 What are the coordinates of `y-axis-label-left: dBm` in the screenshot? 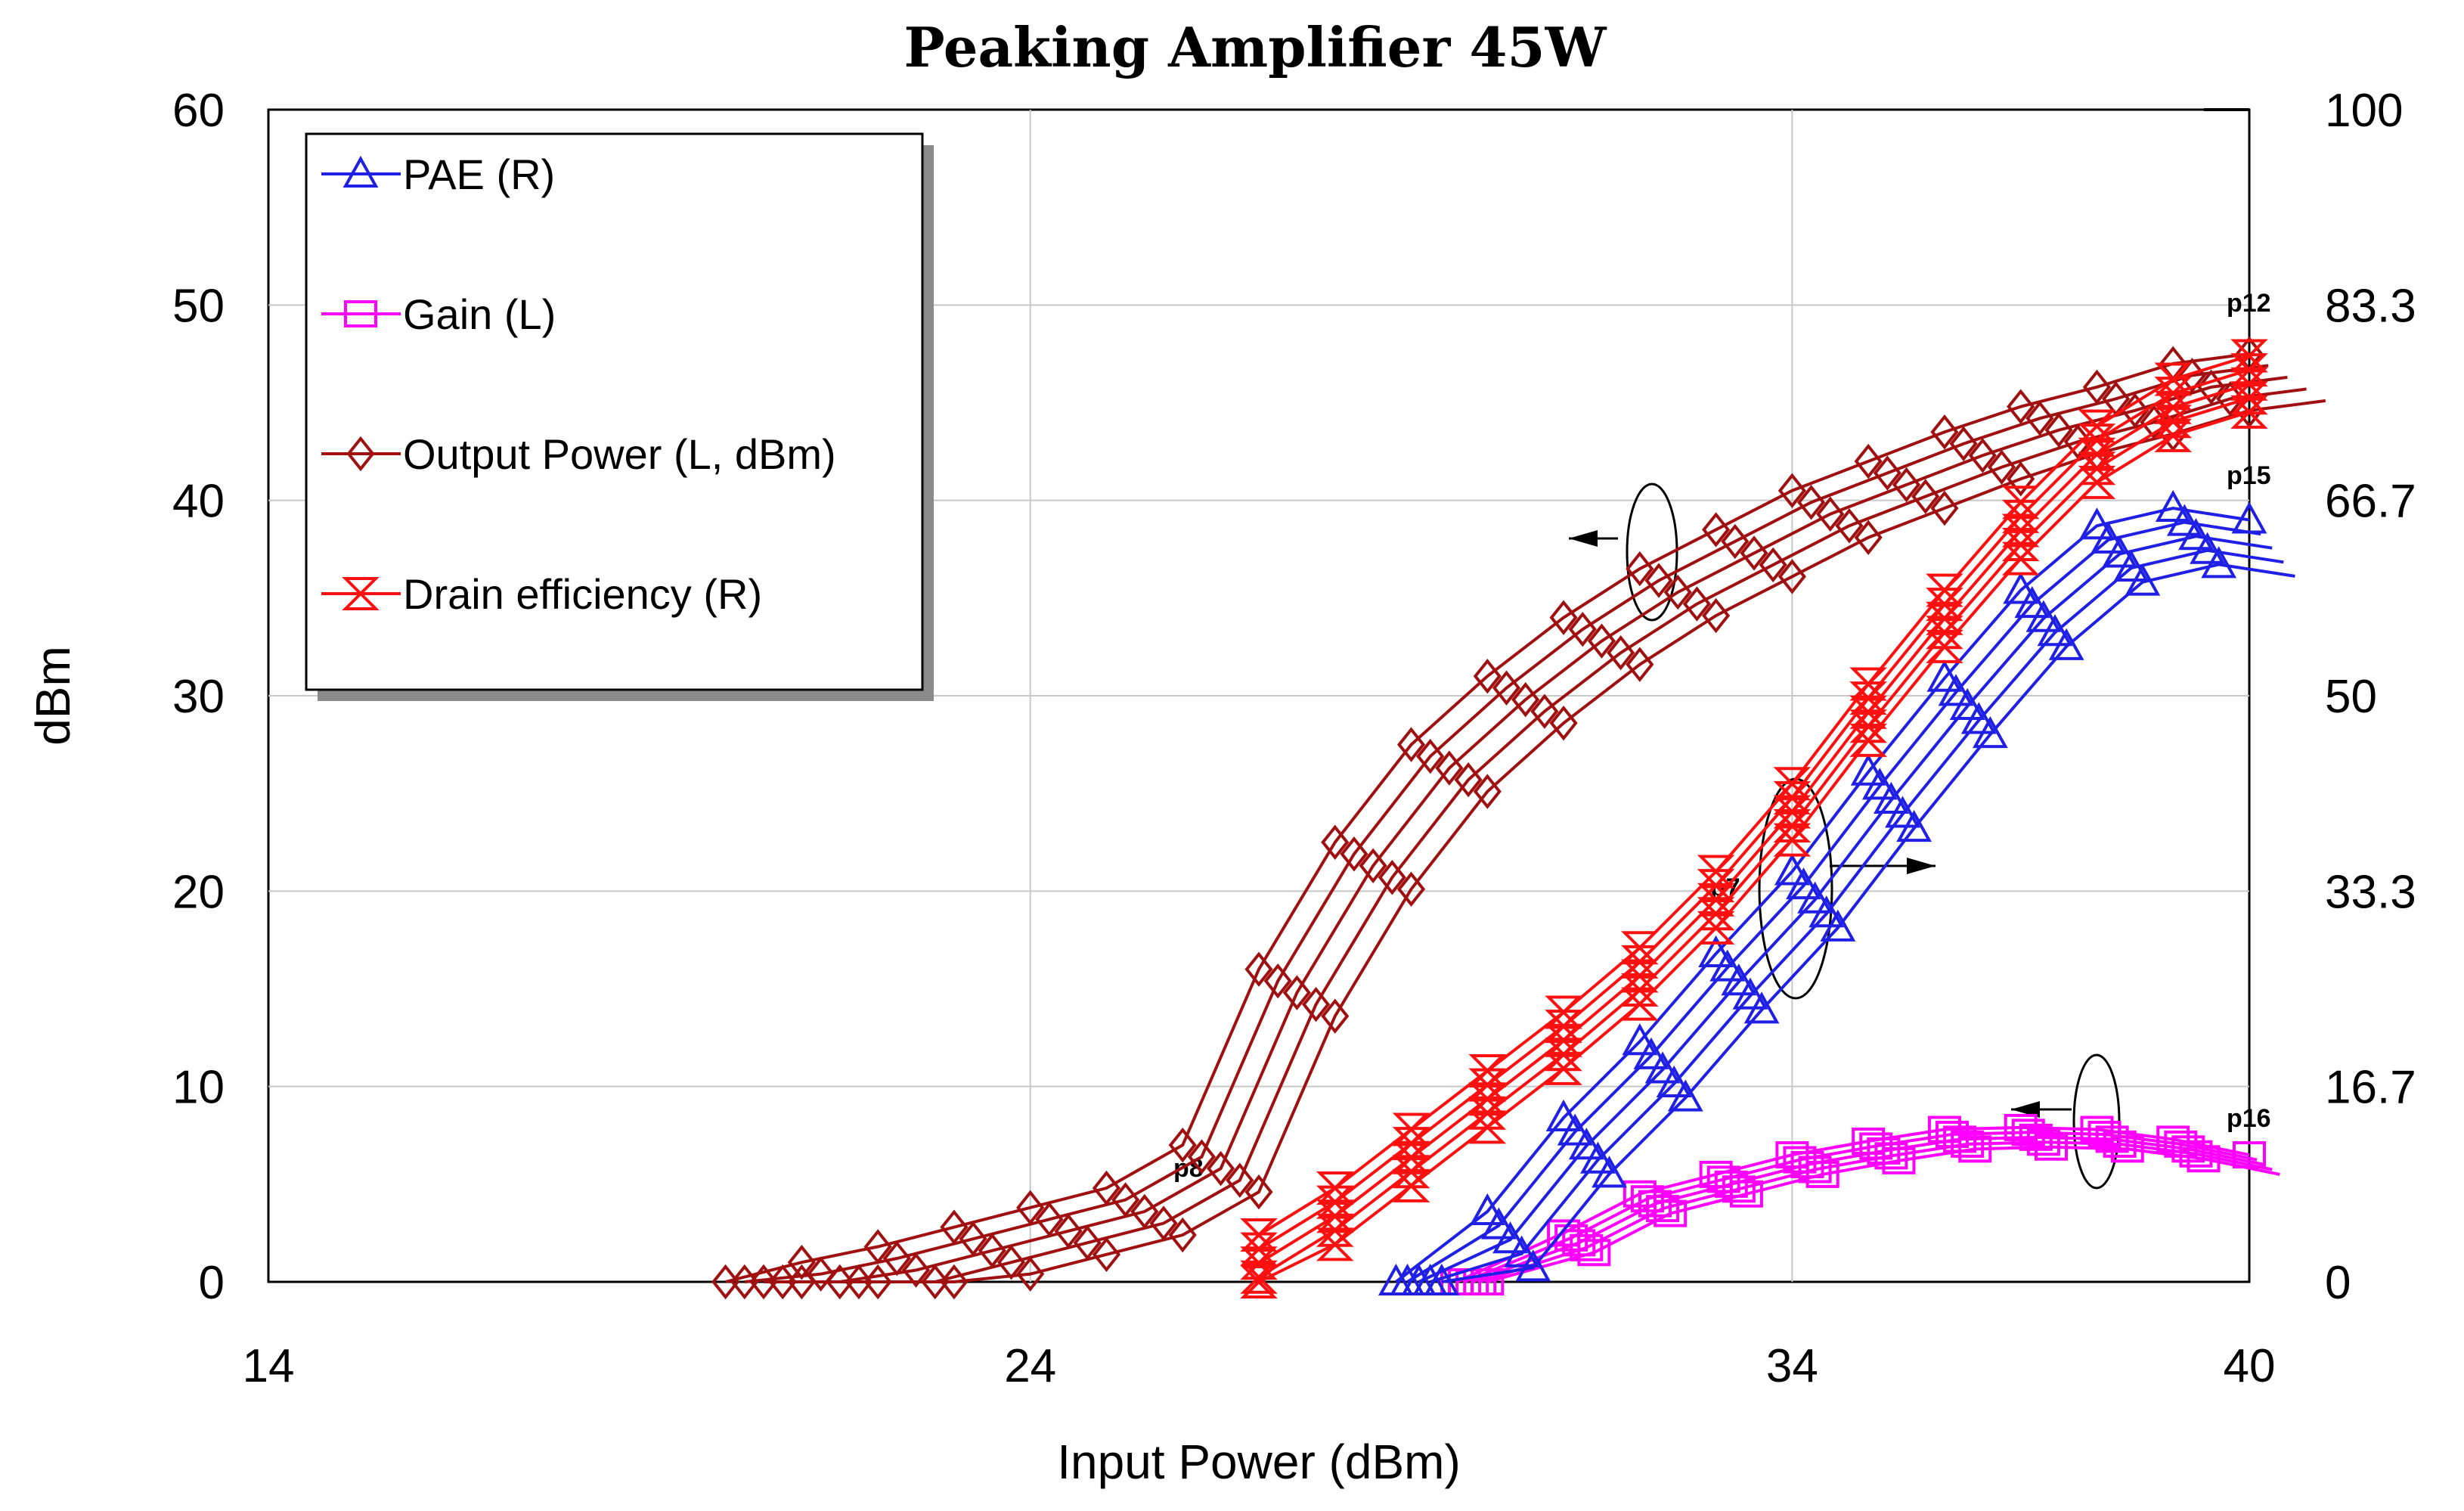 It's located at (53, 696).